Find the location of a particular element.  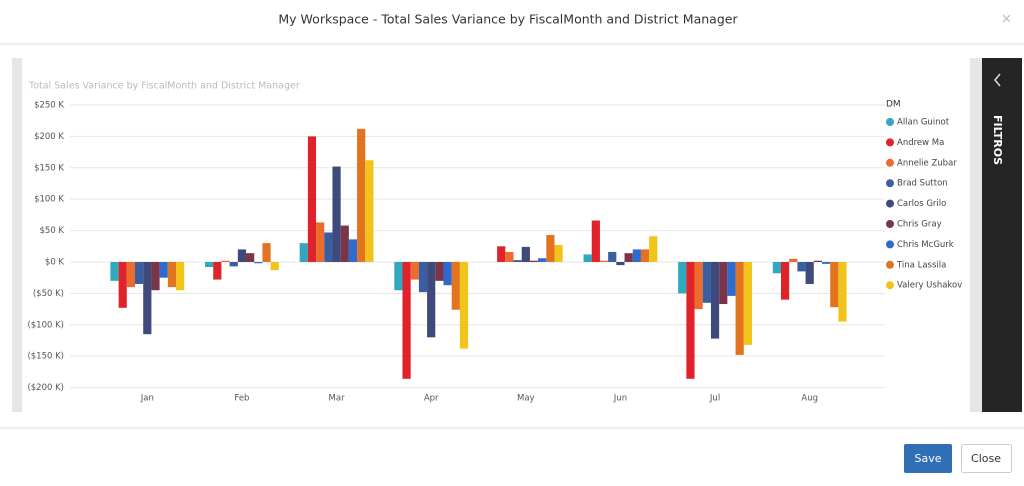

y-tick-label: ($150 K) is located at coordinates (45, 357).